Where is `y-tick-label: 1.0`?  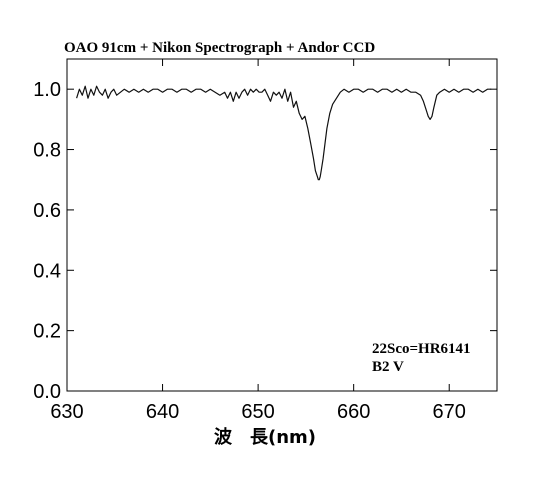
y-tick-label: 1.0 is located at coordinates (47, 90).